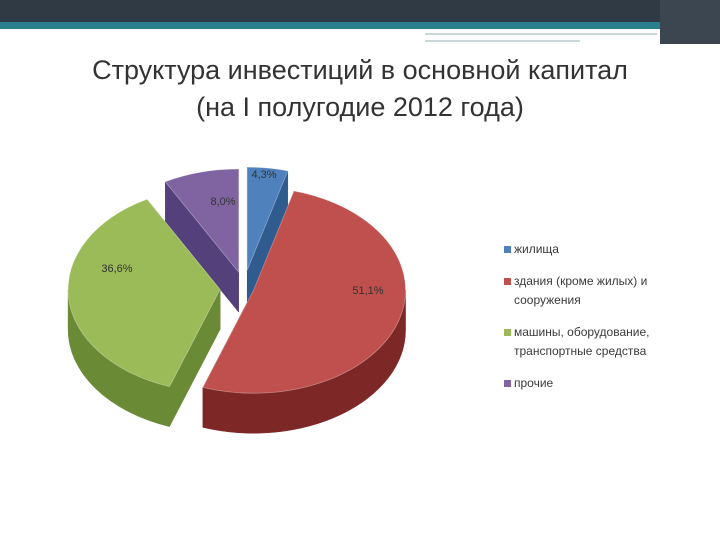  What do you see at coordinates (242, 233) in the screenshot?
I see `pie-labels: 4,3% 51,1% 36,6% 8,0%` at bounding box center [242, 233].